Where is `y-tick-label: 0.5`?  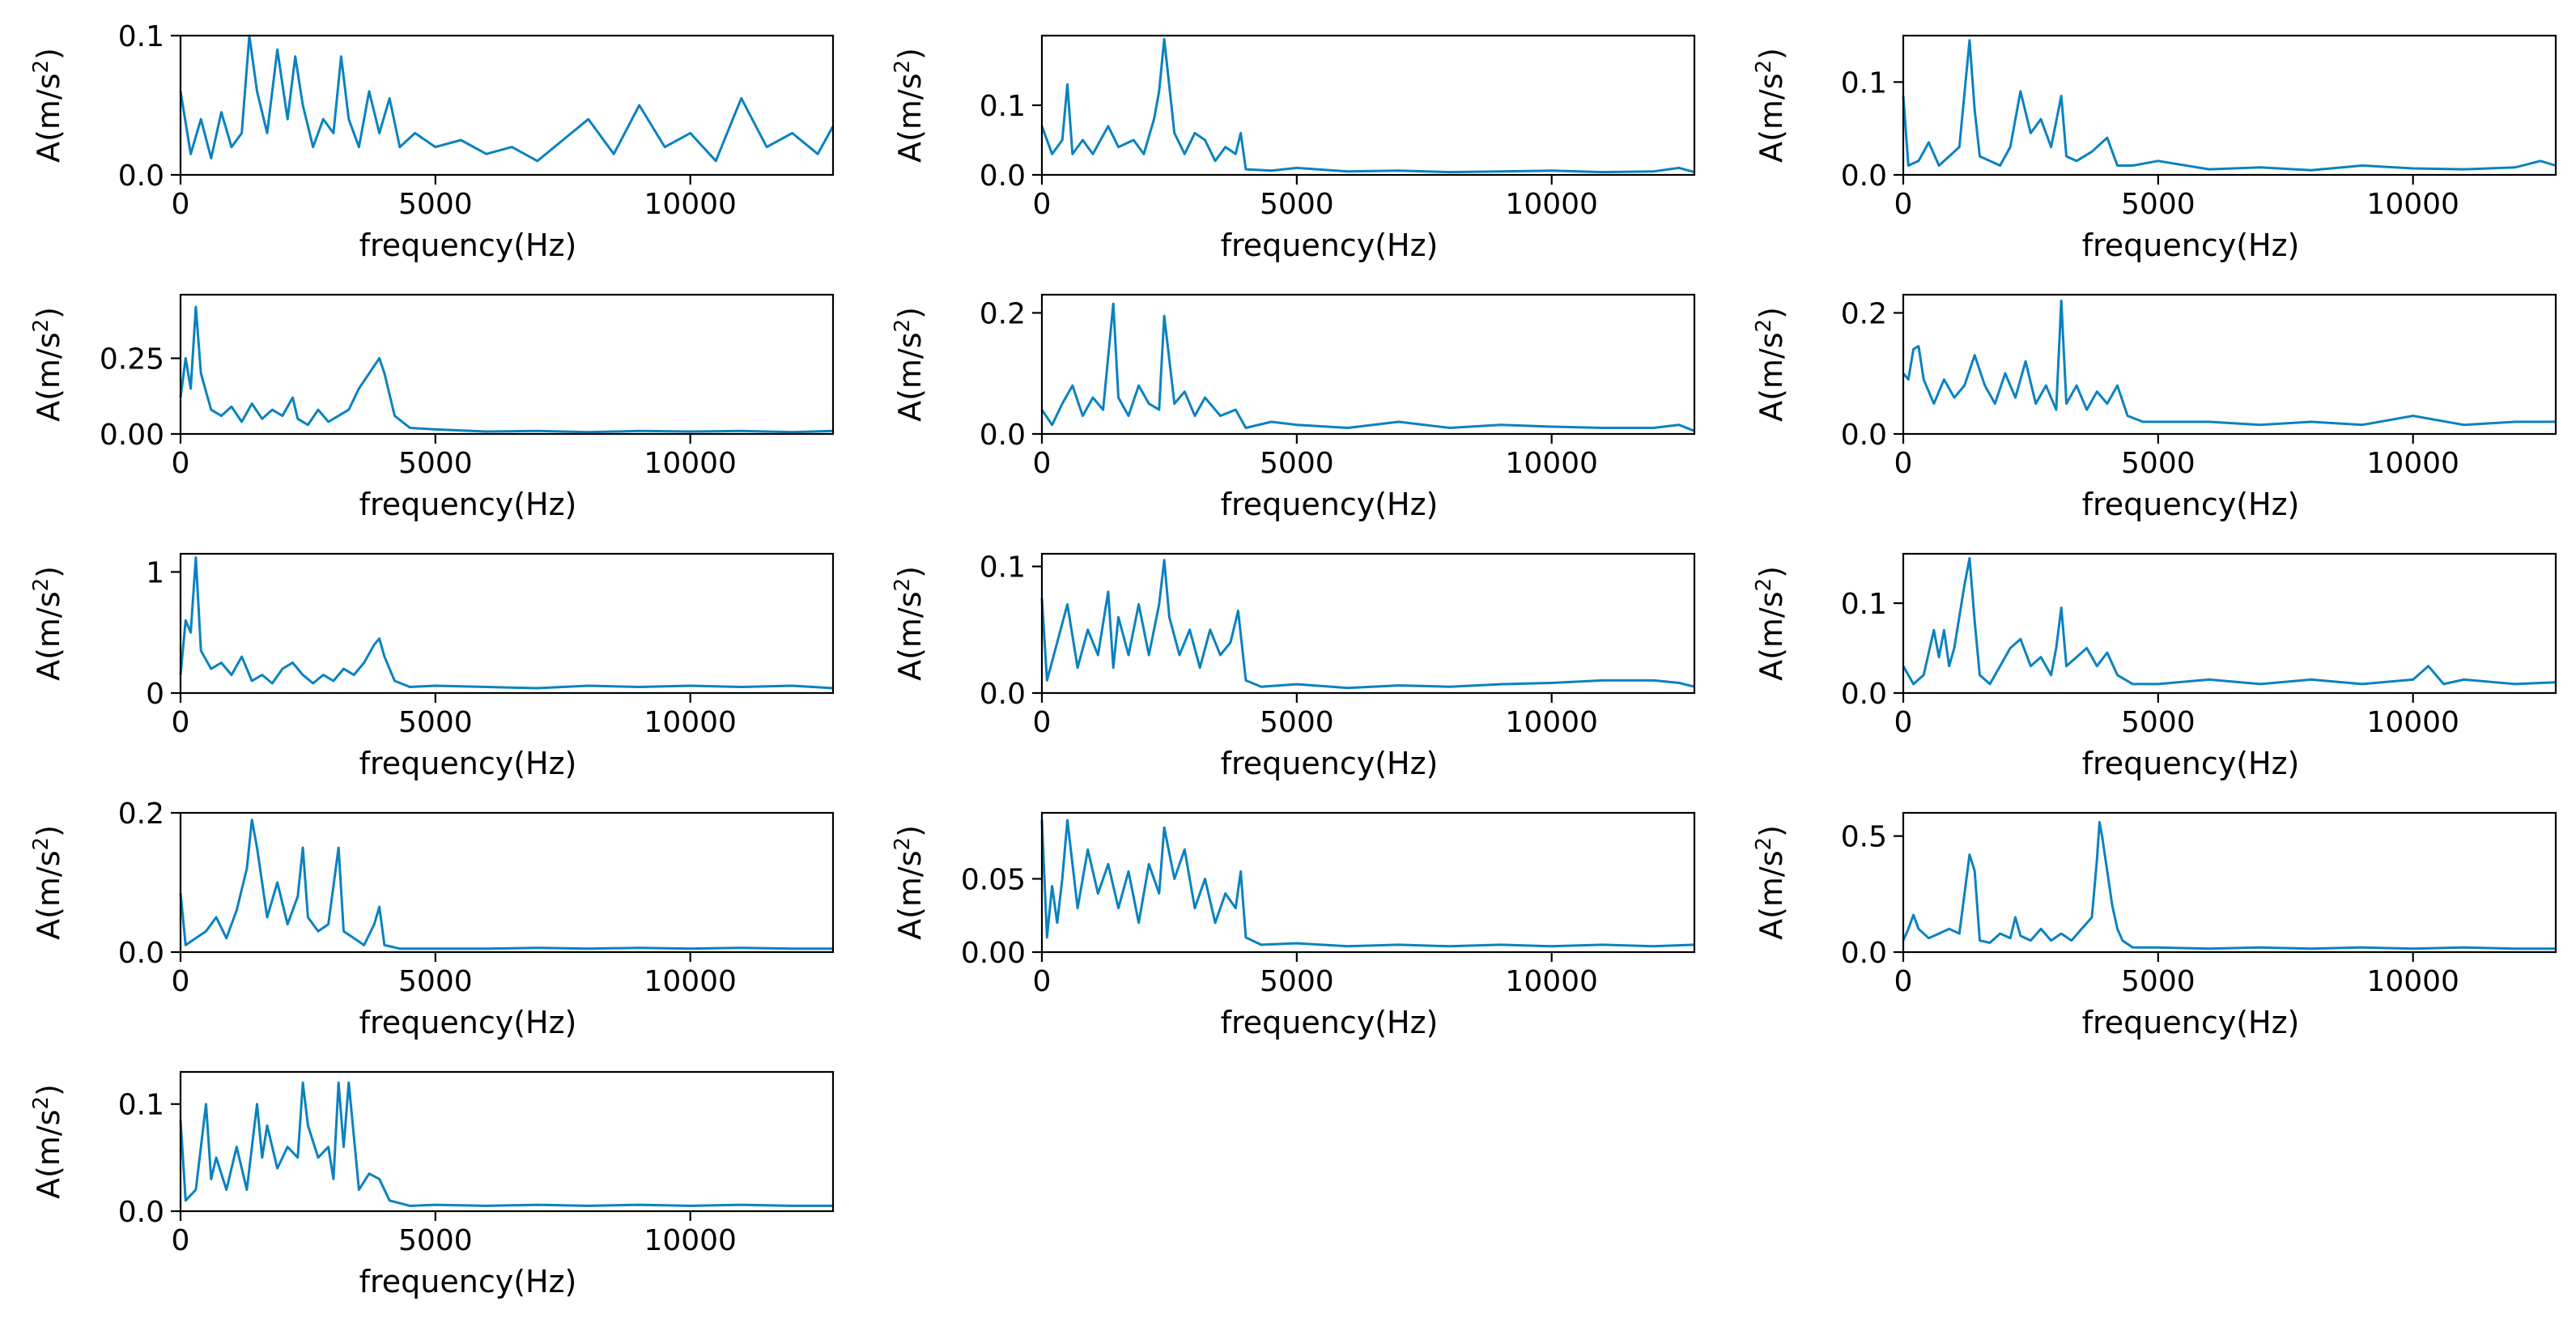
y-tick-label: 0.5 is located at coordinates (1864, 837).